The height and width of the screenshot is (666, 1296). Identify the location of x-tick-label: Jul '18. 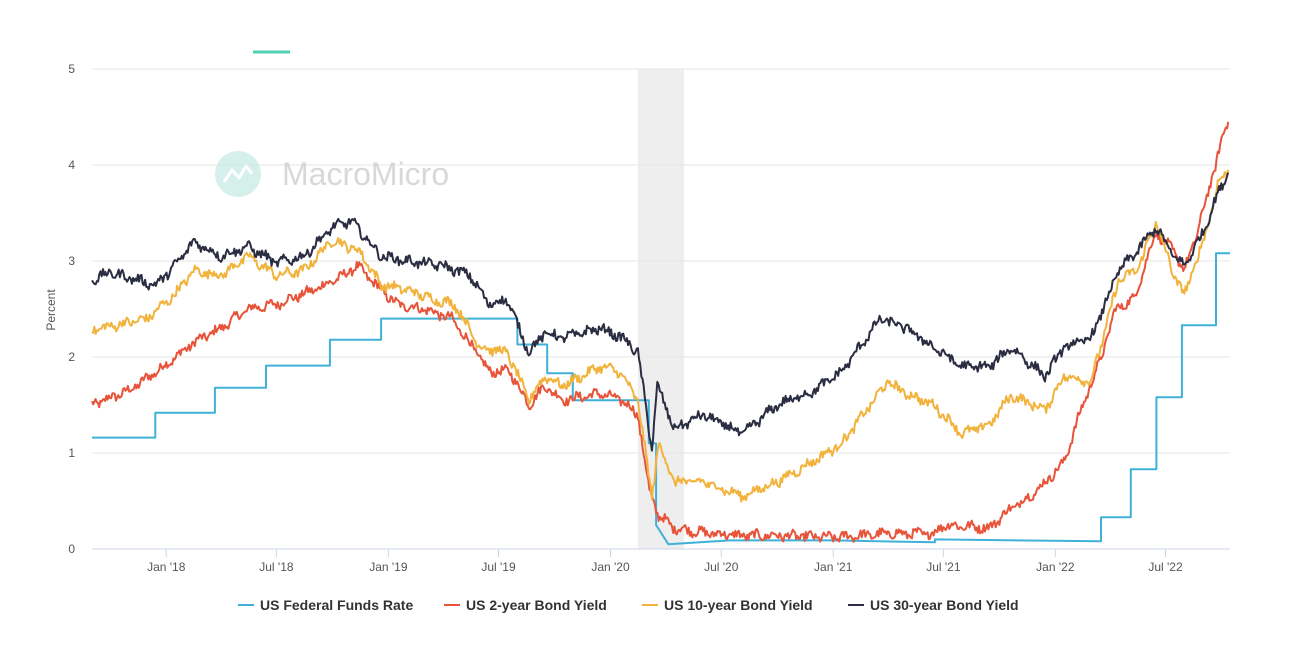
(276, 567).